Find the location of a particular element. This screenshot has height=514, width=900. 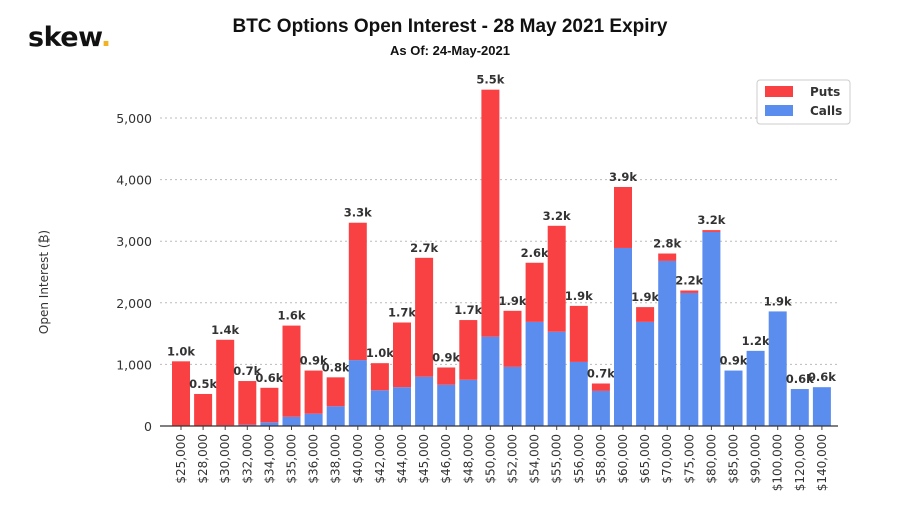

x-tick-label: $25,000 is located at coordinates (181, 459).